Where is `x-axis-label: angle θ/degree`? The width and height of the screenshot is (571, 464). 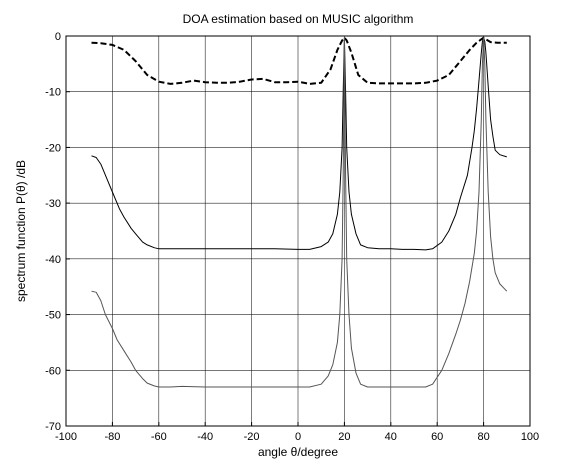
x-axis-label: angle θ/degree is located at coordinates (298, 452).